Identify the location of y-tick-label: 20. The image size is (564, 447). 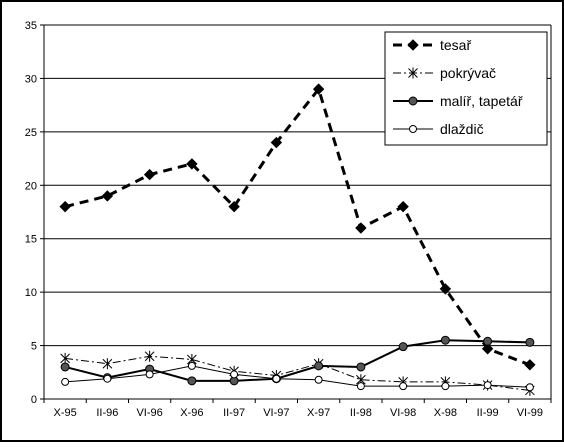
(31, 186).